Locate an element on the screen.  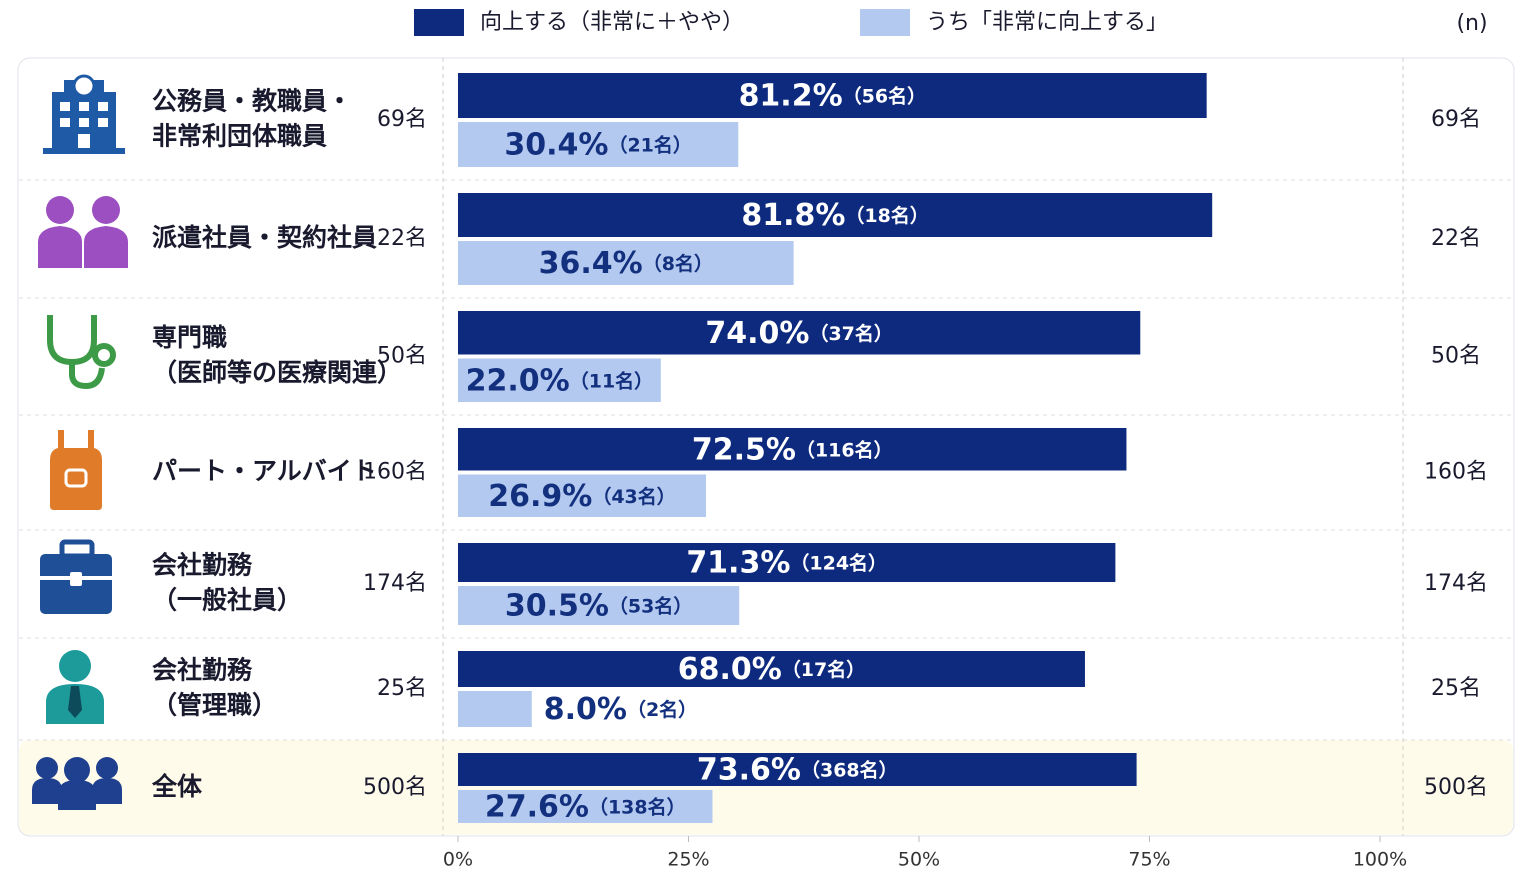
category-label: （一般社員） is located at coordinates (227, 600).